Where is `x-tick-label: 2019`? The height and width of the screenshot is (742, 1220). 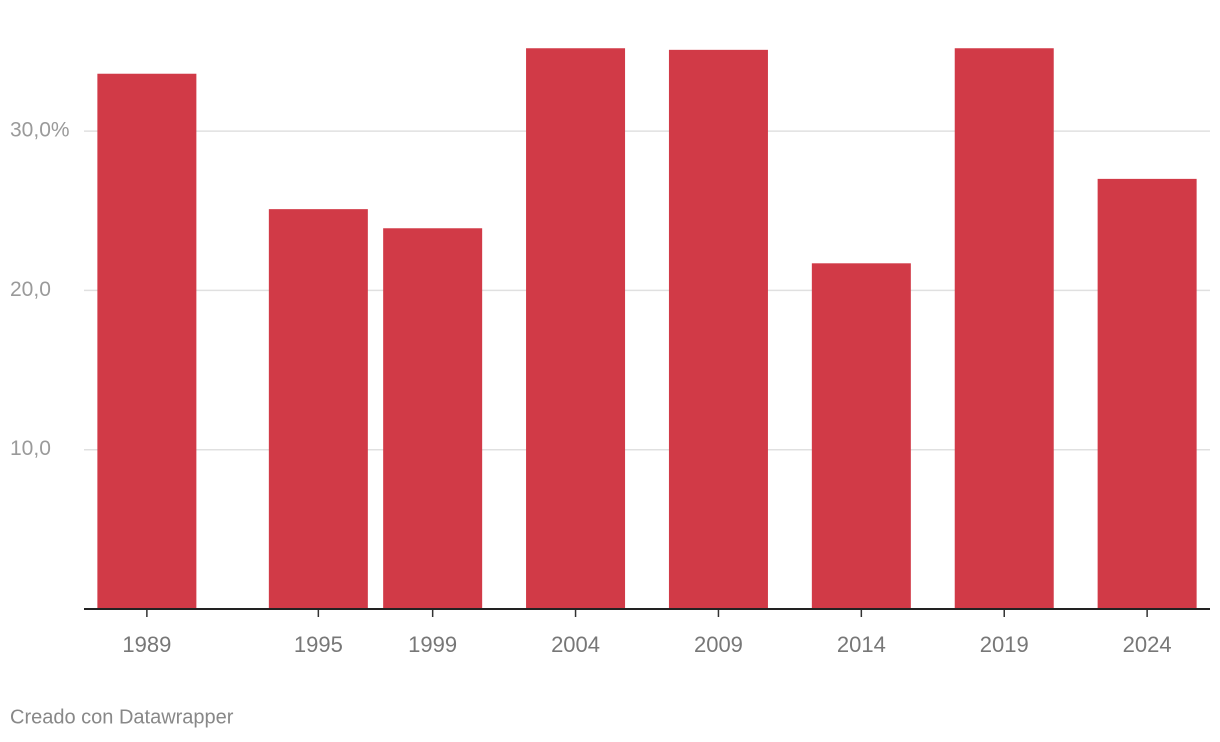
x-tick-label: 2019 is located at coordinates (1004, 644).